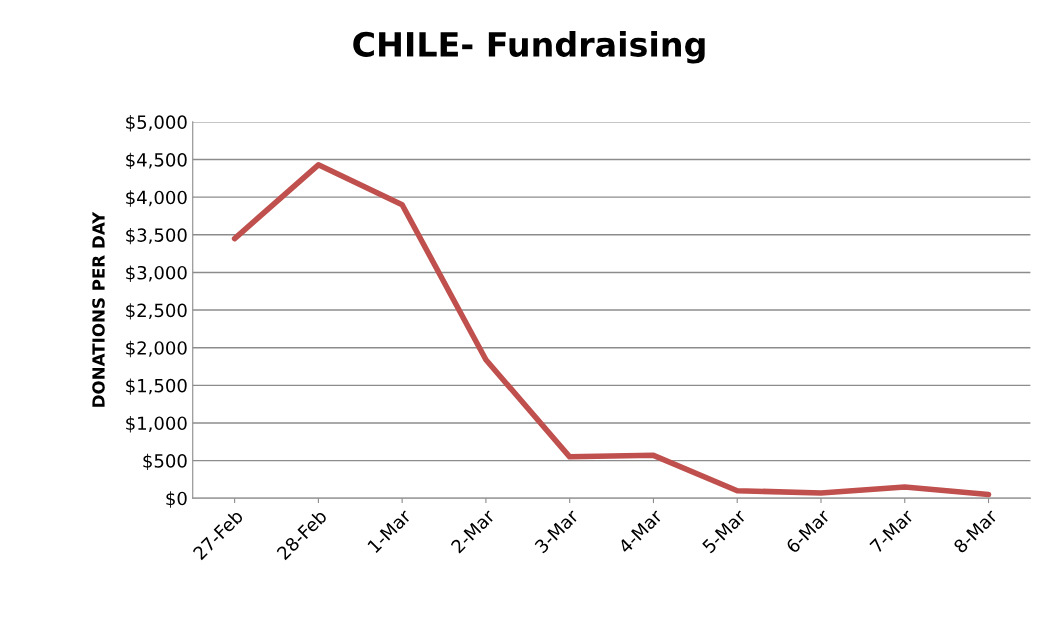  What do you see at coordinates (156, 424) in the screenshot?
I see `y-tick-label: $1,000` at bounding box center [156, 424].